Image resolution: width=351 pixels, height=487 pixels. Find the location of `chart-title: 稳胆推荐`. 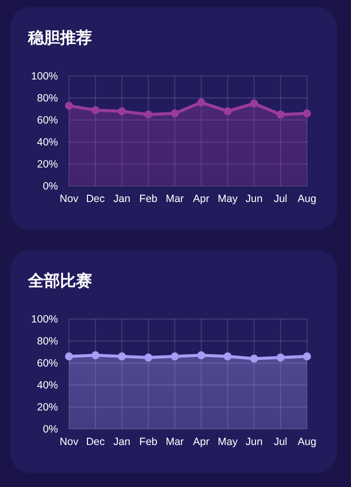

chart-title: 稳胆推荐 is located at coordinates (59, 37).